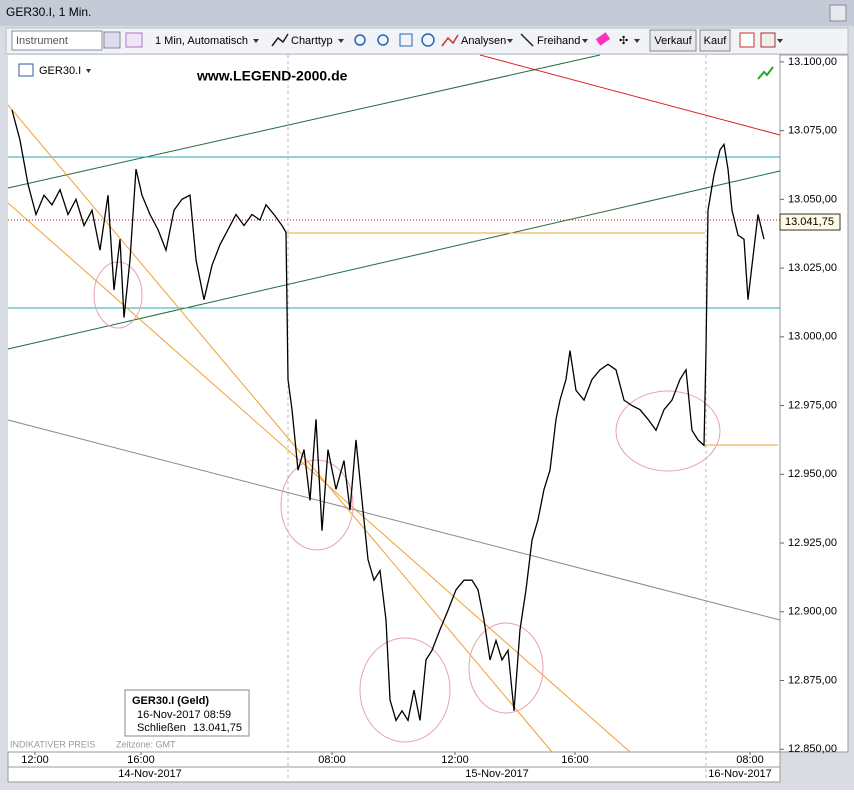  Describe the element at coordinates (26, 70) in the screenshot. I see `symbol-icon` at that location.